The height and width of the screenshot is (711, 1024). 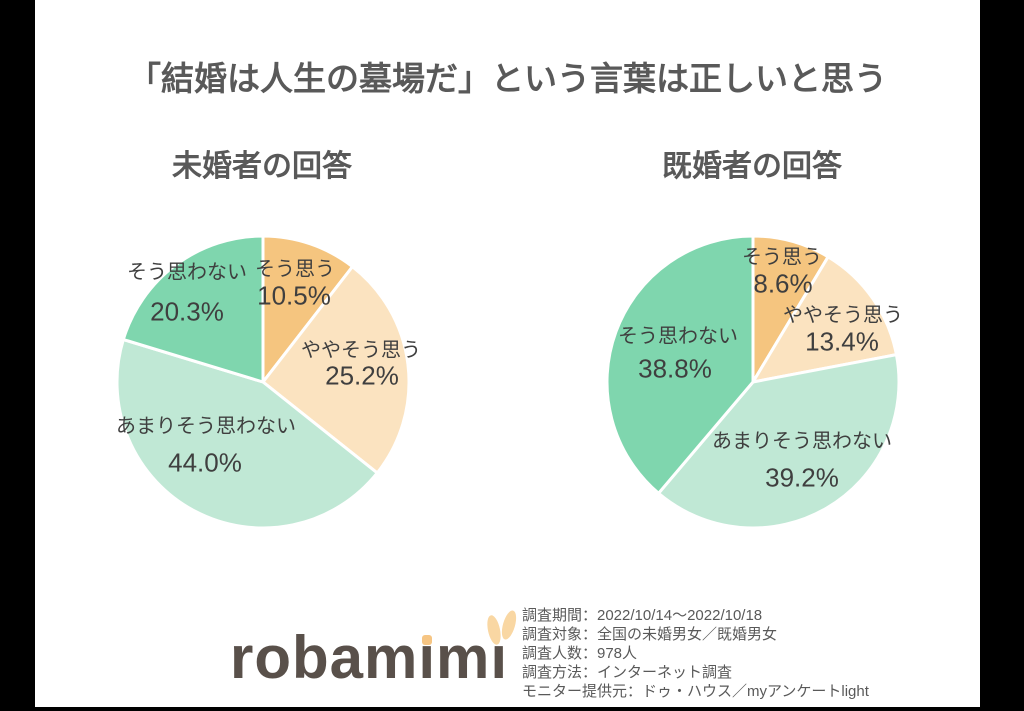 I want to click on chart-title-unmarried: 未婚者の回答, so click(x=262, y=166).